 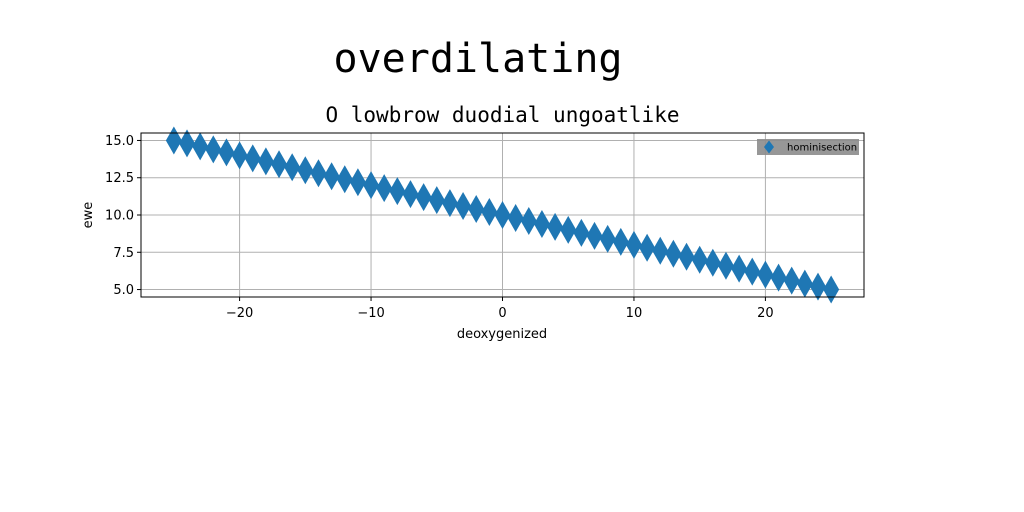 I want to click on x-tick-label: 0, so click(x=502, y=313).